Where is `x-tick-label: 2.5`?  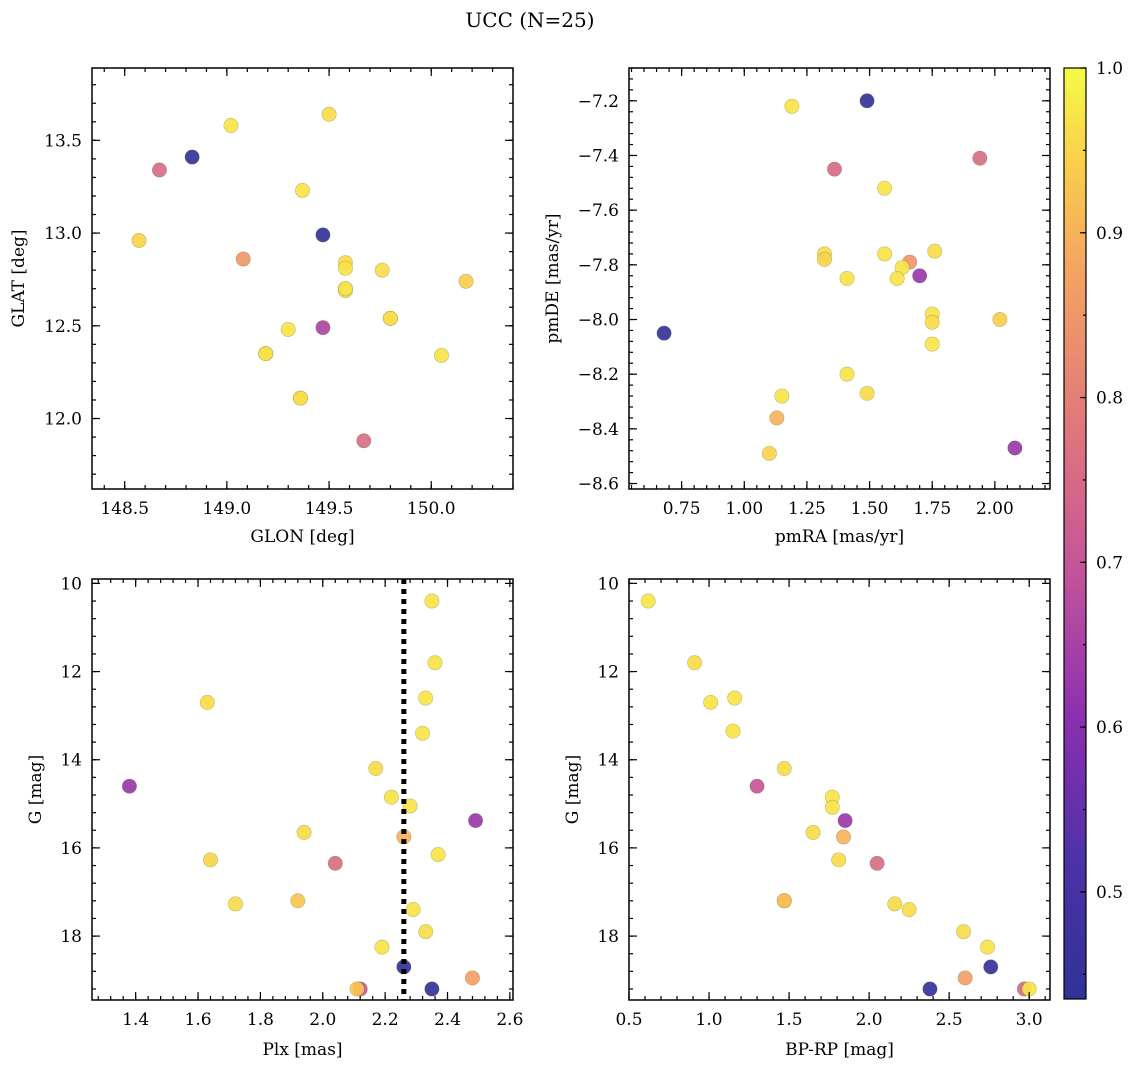 x-tick-label: 2.5 is located at coordinates (949, 1020).